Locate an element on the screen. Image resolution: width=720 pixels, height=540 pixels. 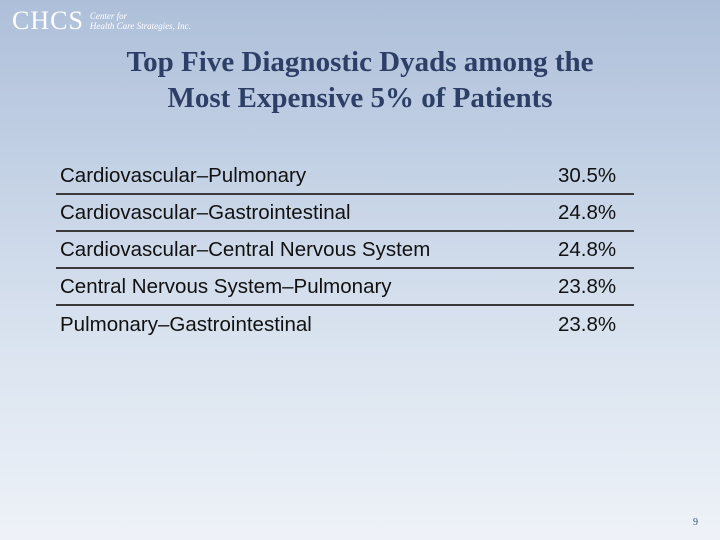
dyad-label: Pulmonary–Gastrointestinal is located at coordinates (186, 324).